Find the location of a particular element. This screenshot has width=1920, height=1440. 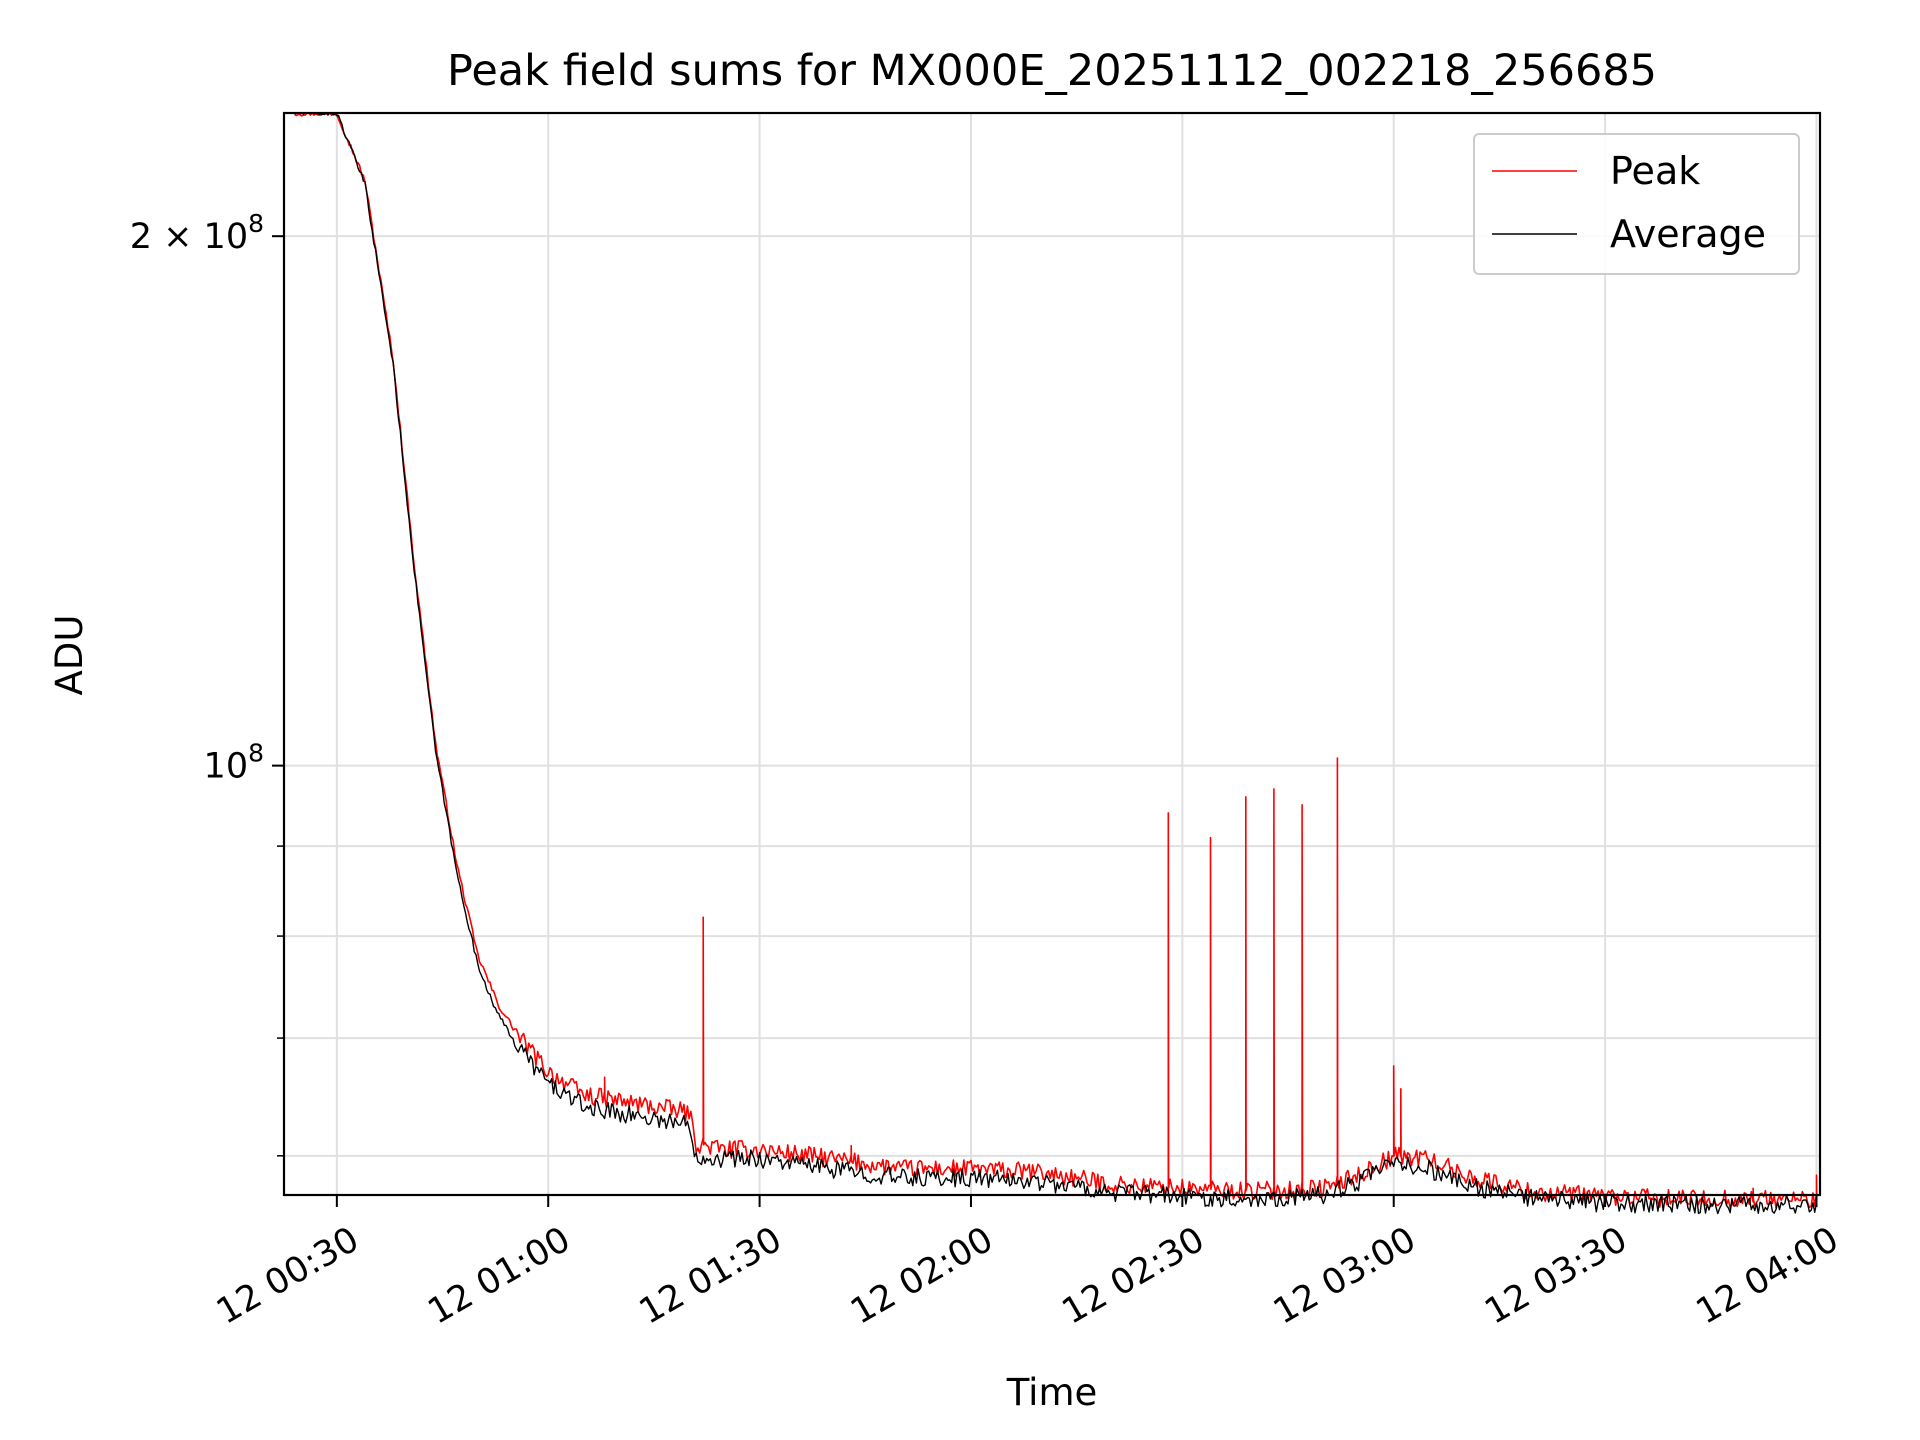

legend-box is located at coordinates (1636, 204).